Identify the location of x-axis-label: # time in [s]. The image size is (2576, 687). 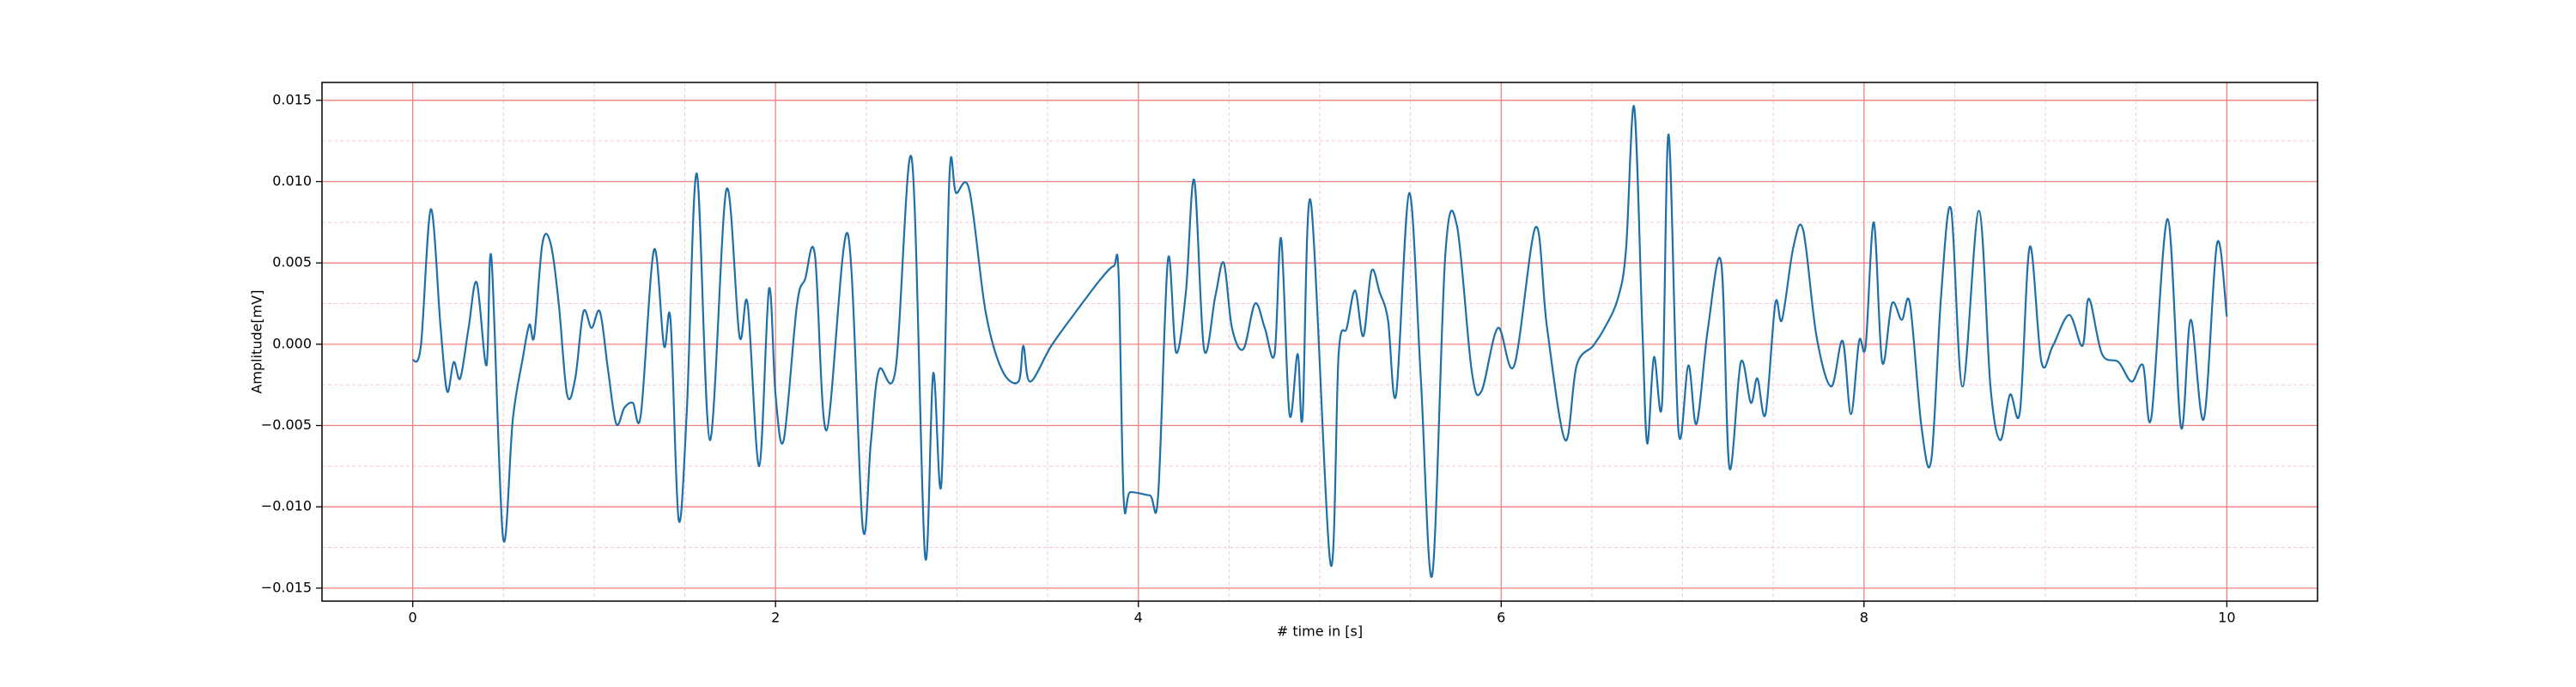
(1320, 631).